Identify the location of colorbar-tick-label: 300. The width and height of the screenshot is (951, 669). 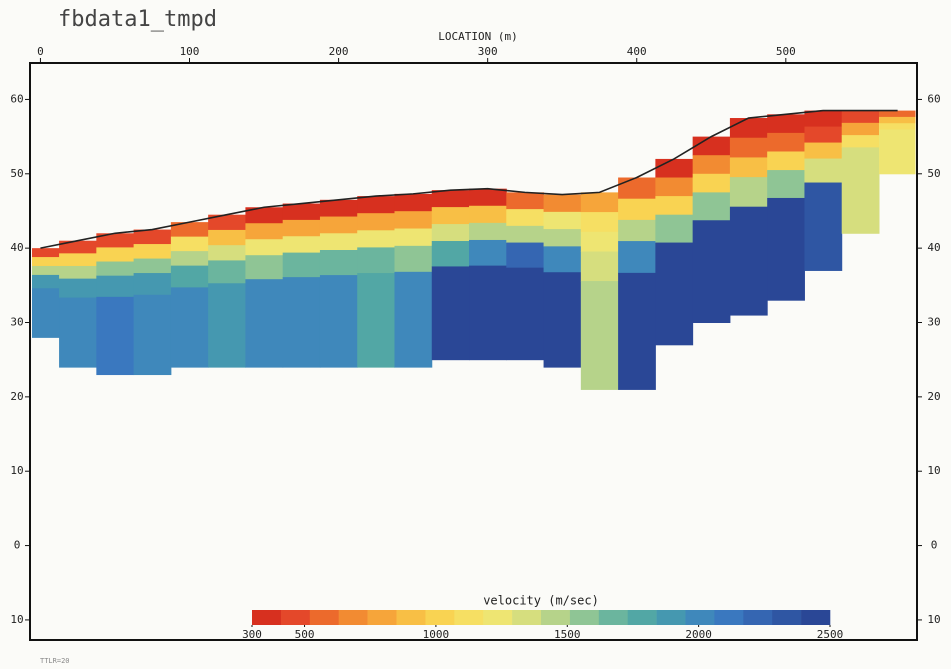
(252, 634).